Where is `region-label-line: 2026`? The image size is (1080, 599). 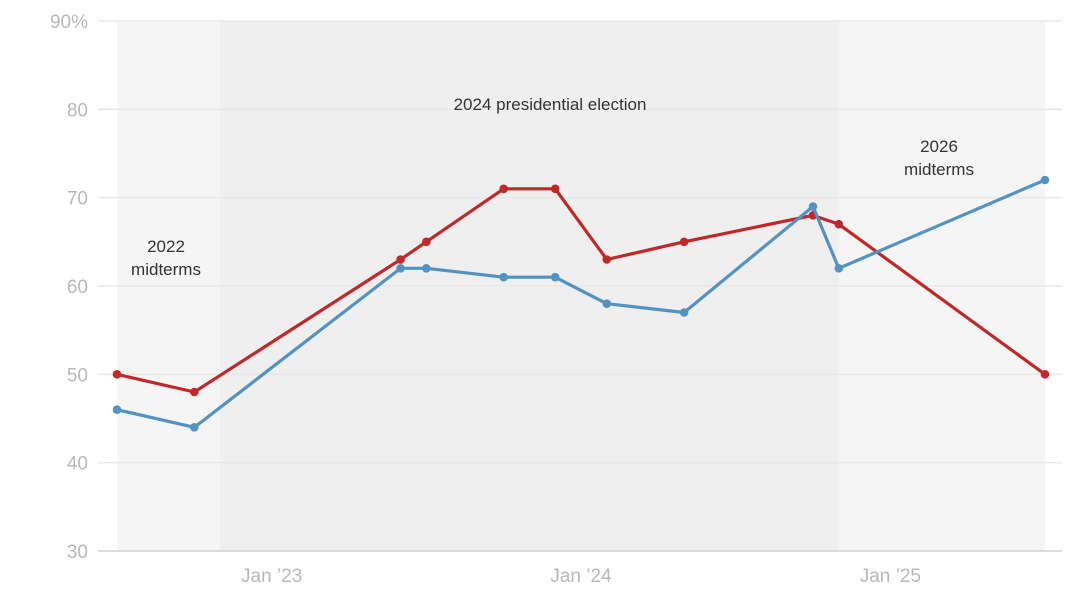
region-label-line: 2026 is located at coordinates (939, 146).